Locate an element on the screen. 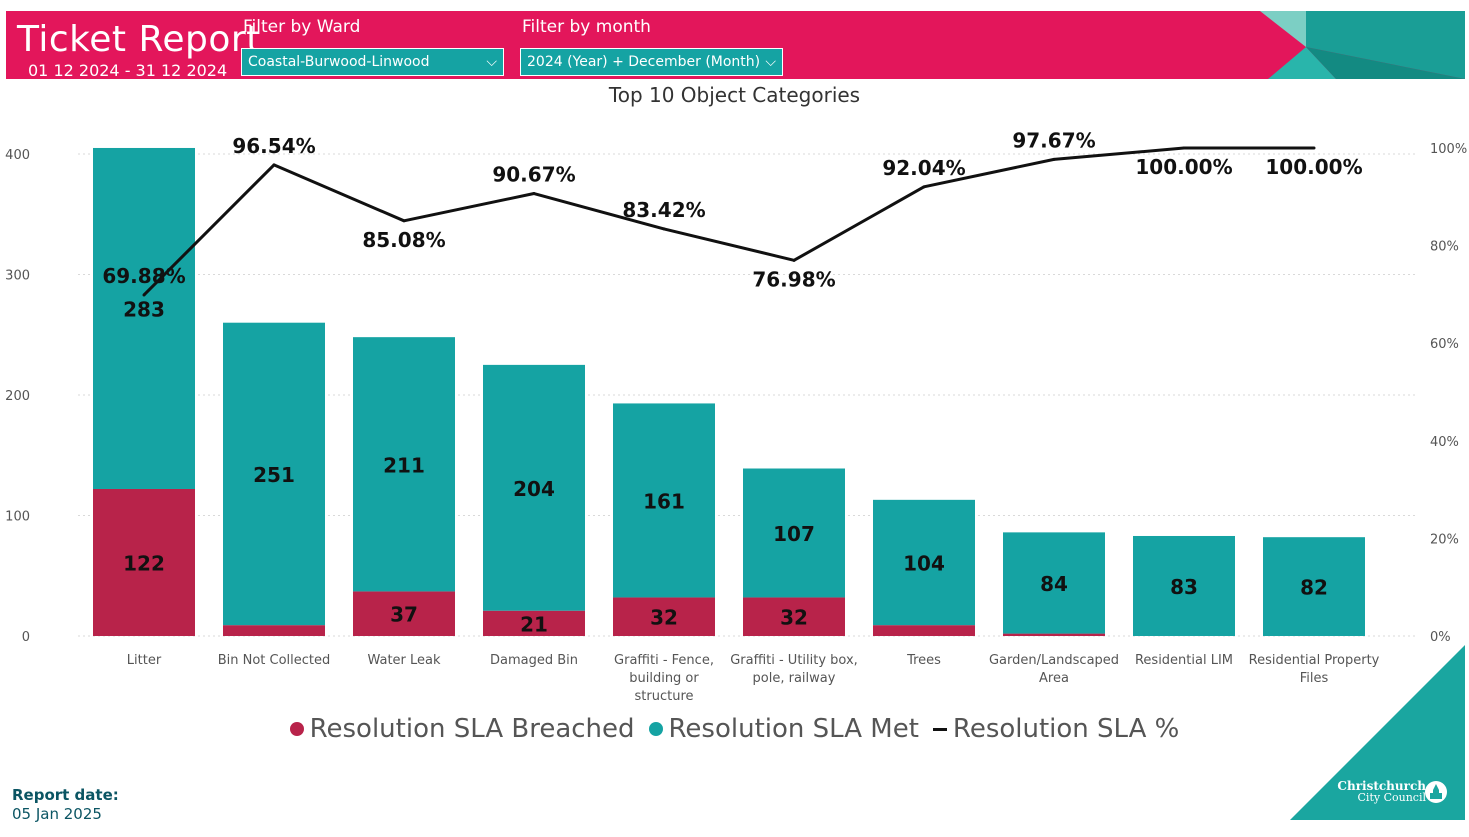 The width and height of the screenshot is (1469, 837). sla-percent-line is located at coordinates (728, 221).